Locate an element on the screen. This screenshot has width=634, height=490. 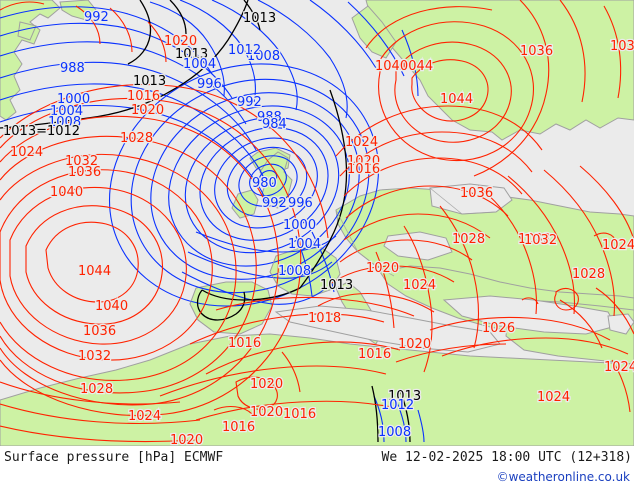
land-greenland is located at coordinates (30, 60).